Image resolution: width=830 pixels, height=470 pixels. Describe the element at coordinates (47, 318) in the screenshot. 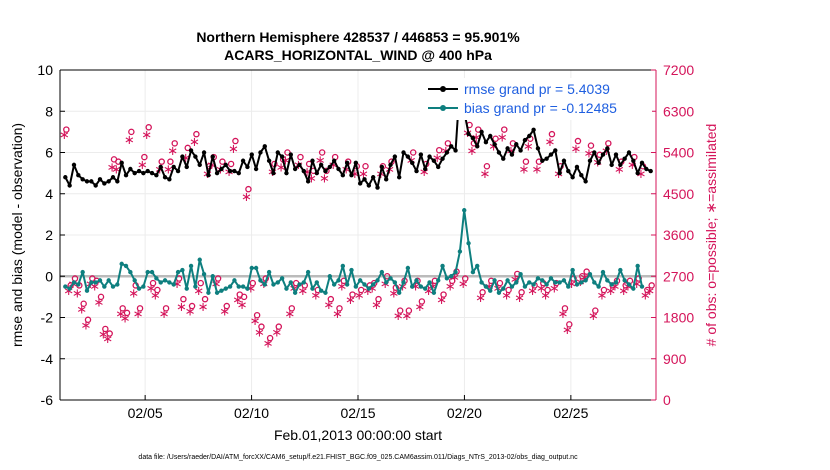

I see `y-left-tick-label: -2` at that location.